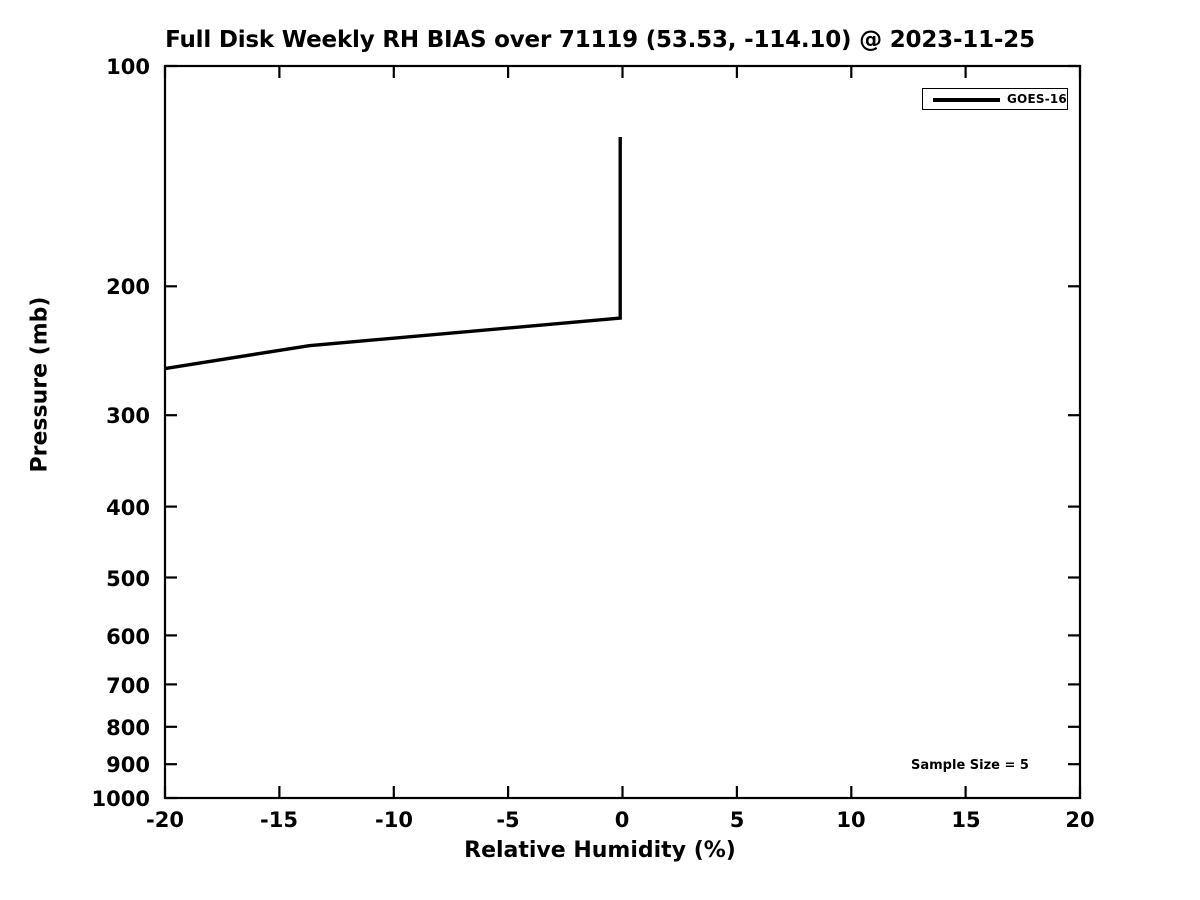 This screenshot has width=1200, height=900. Describe the element at coordinates (128, 637) in the screenshot. I see `y-tick-label: 600` at that location.